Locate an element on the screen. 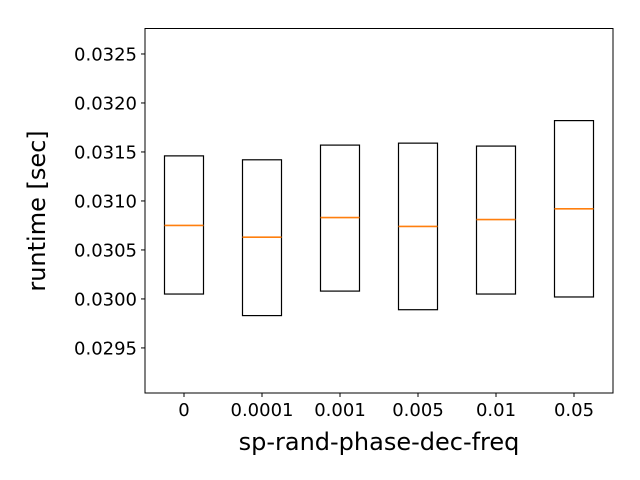  median-series is located at coordinates (379, 223).